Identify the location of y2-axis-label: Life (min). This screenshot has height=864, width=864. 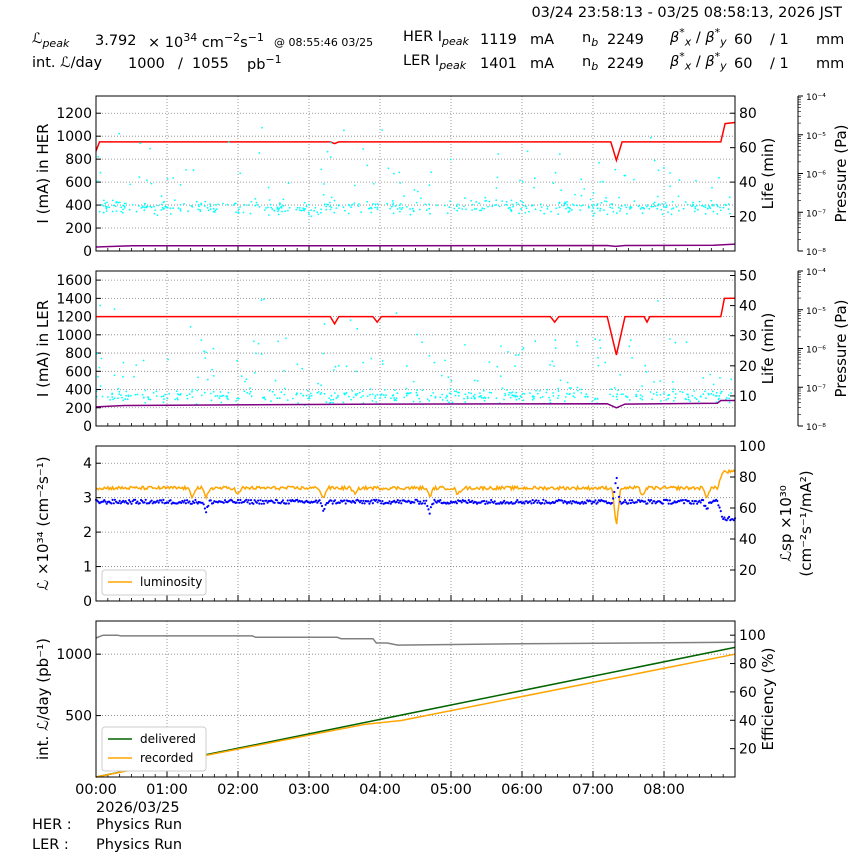
(768, 174).